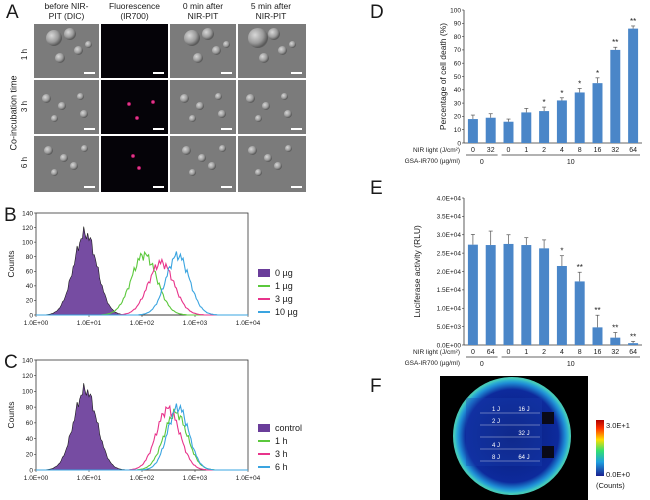  Describe the element at coordinates (449, 309) in the screenshot. I see `y-tick-label: 1.0E+04` at that location.